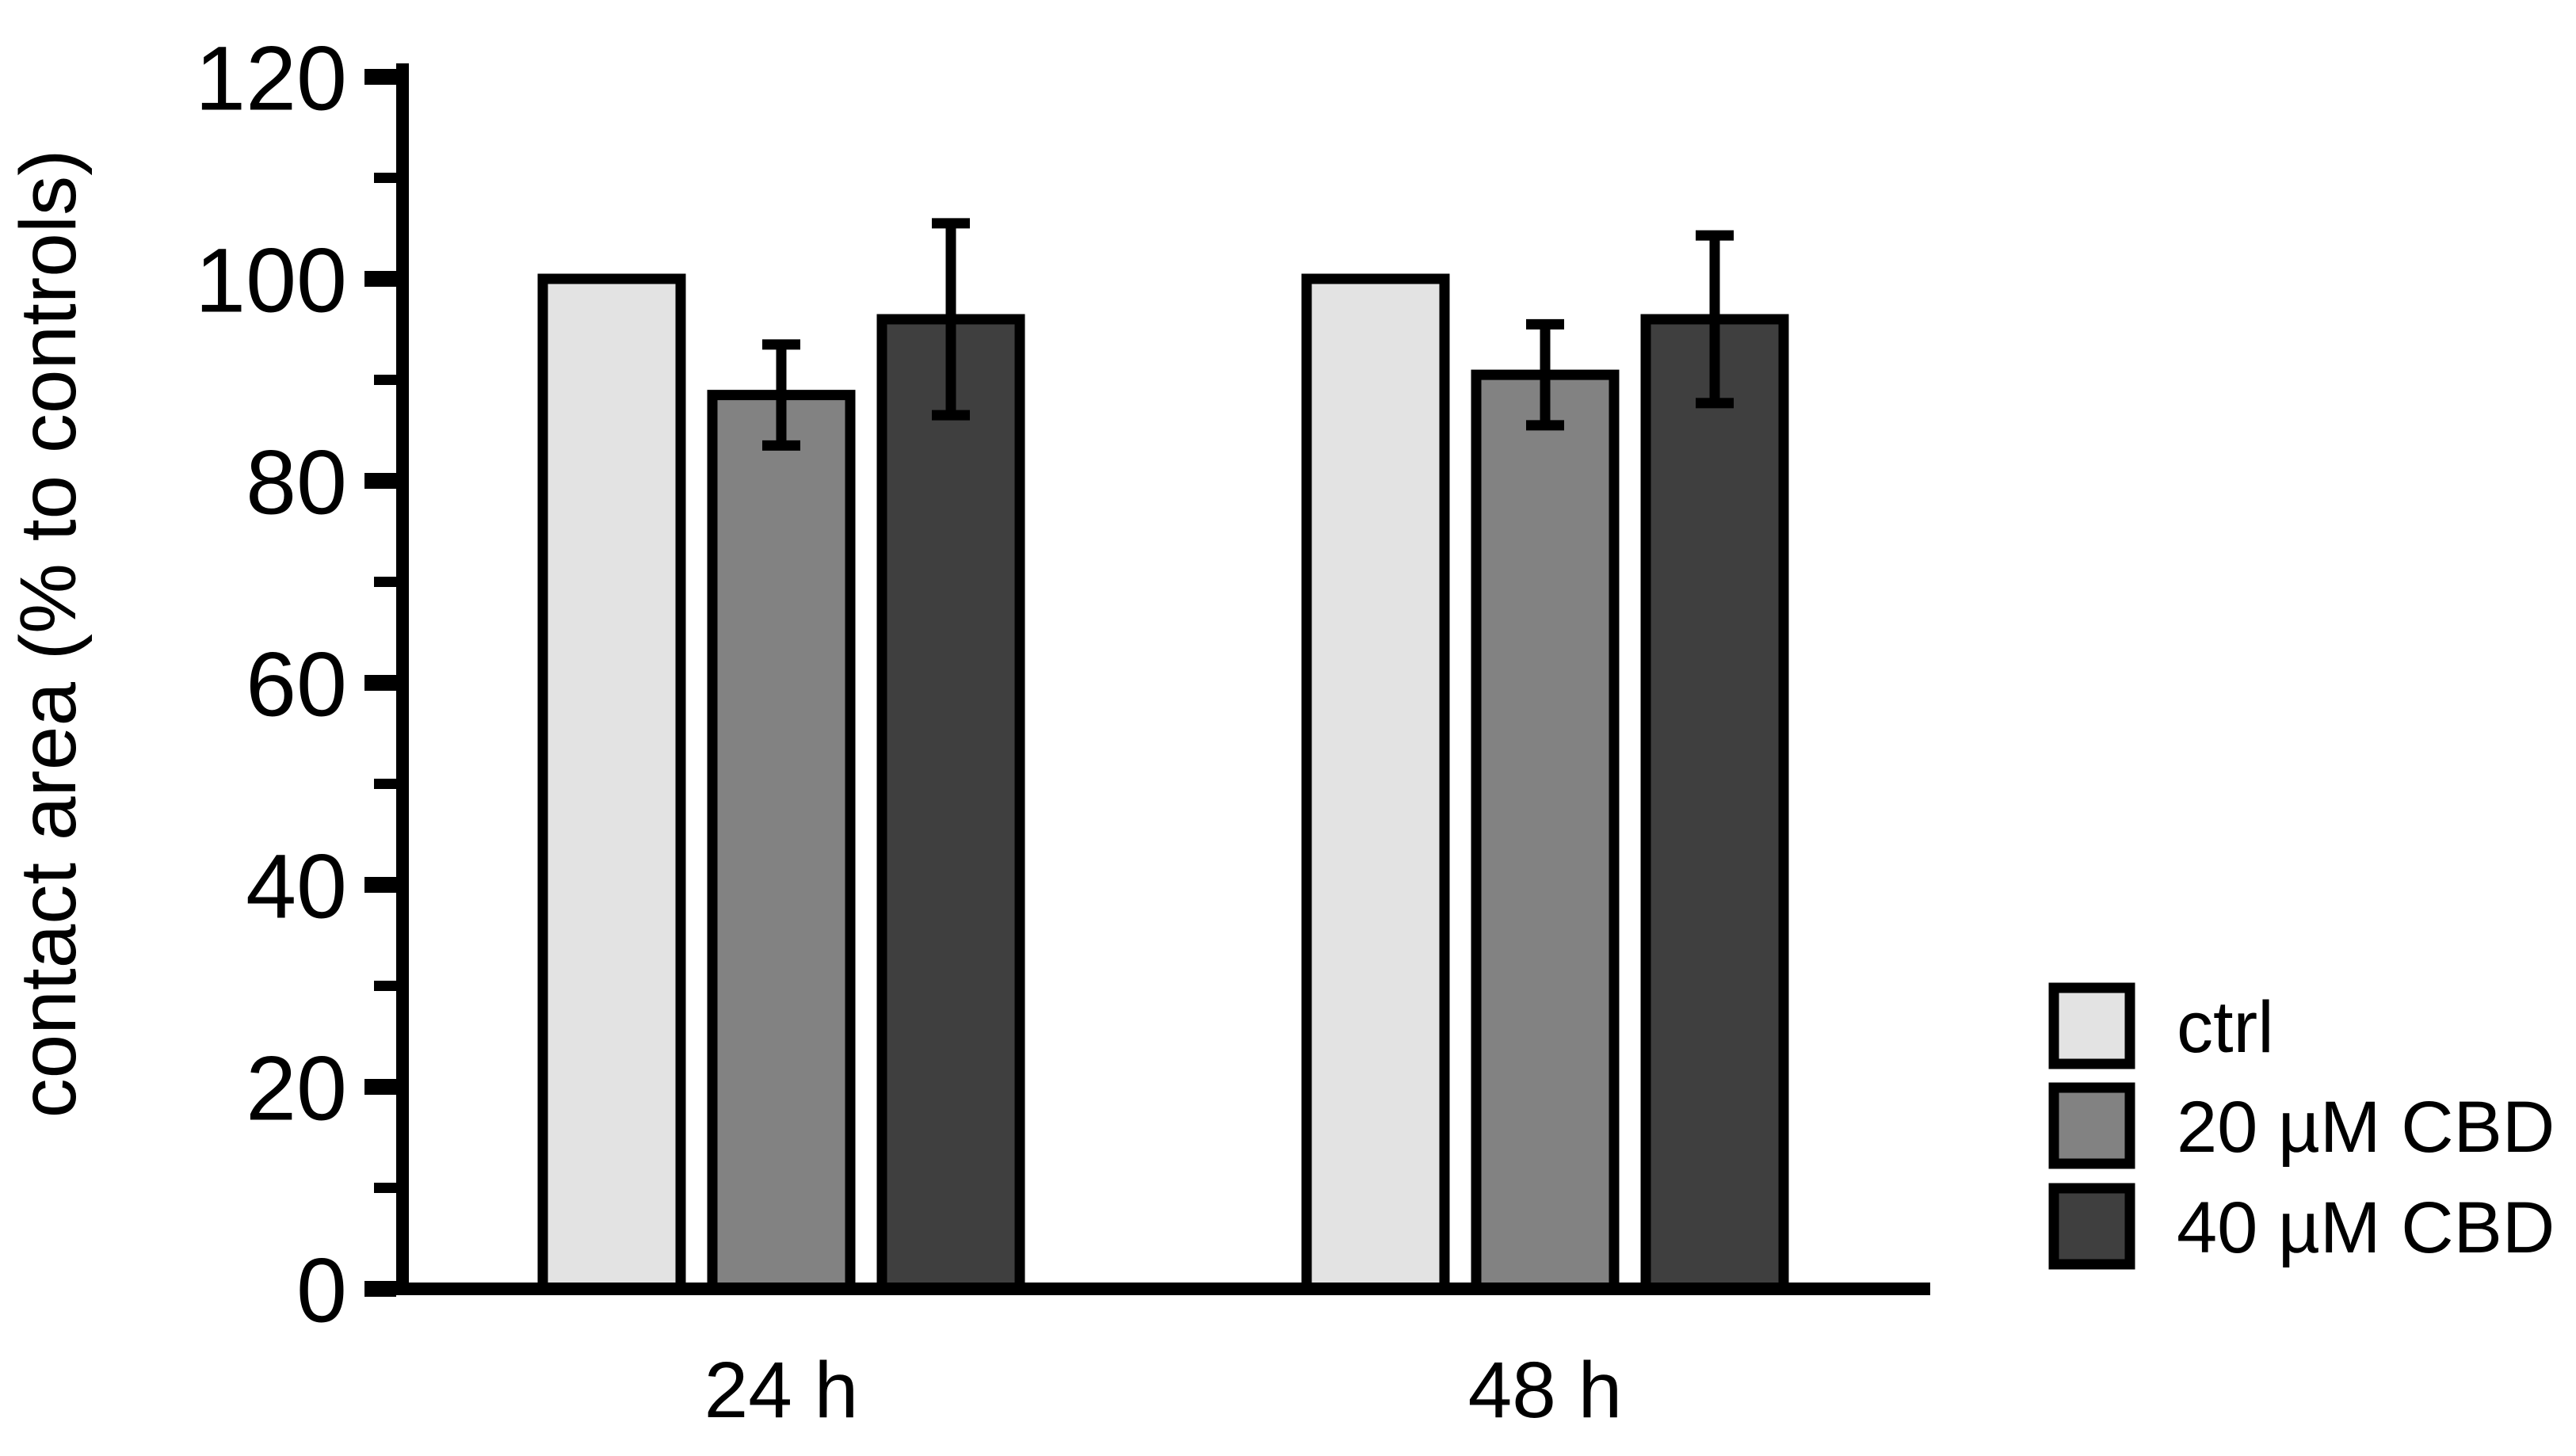 This screenshot has height=1456, width=2576. What do you see at coordinates (271, 78) in the screenshot?
I see `y-tick-label: 120` at bounding box center [271, 78].